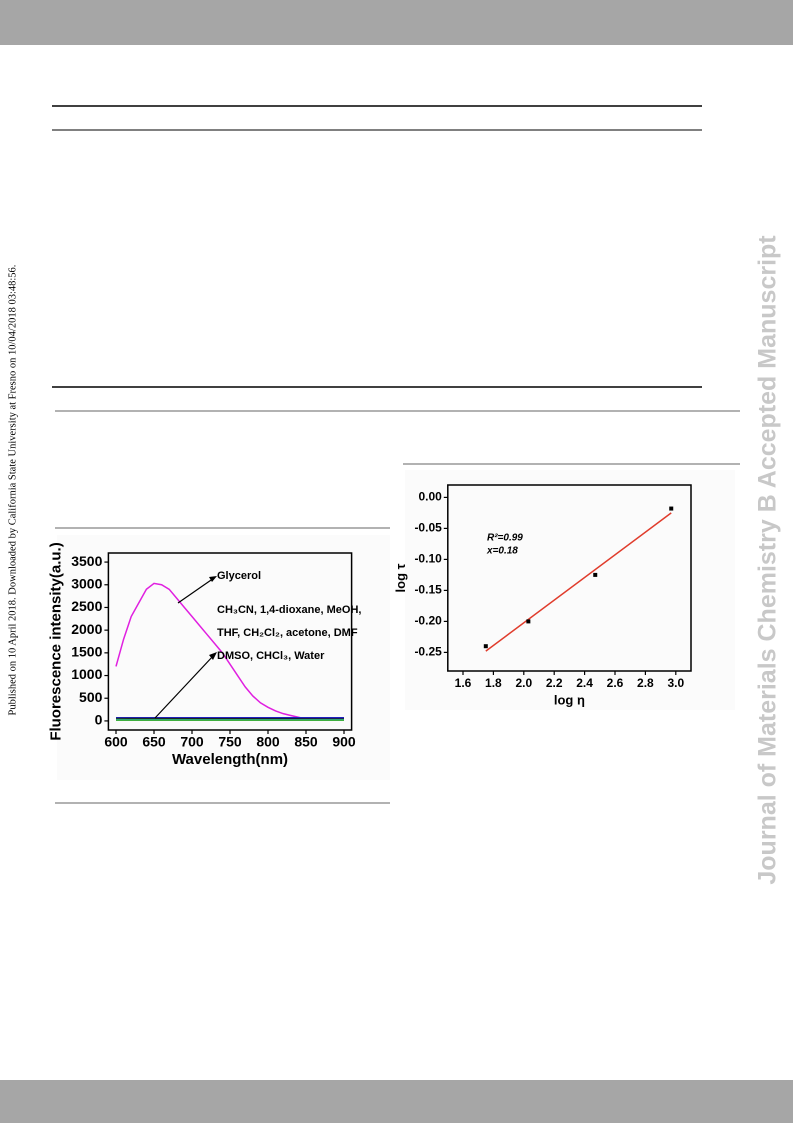 This screenshot has width=793, height=1123. I want to click on y-tick-label: 0.00, so click(430, 497).